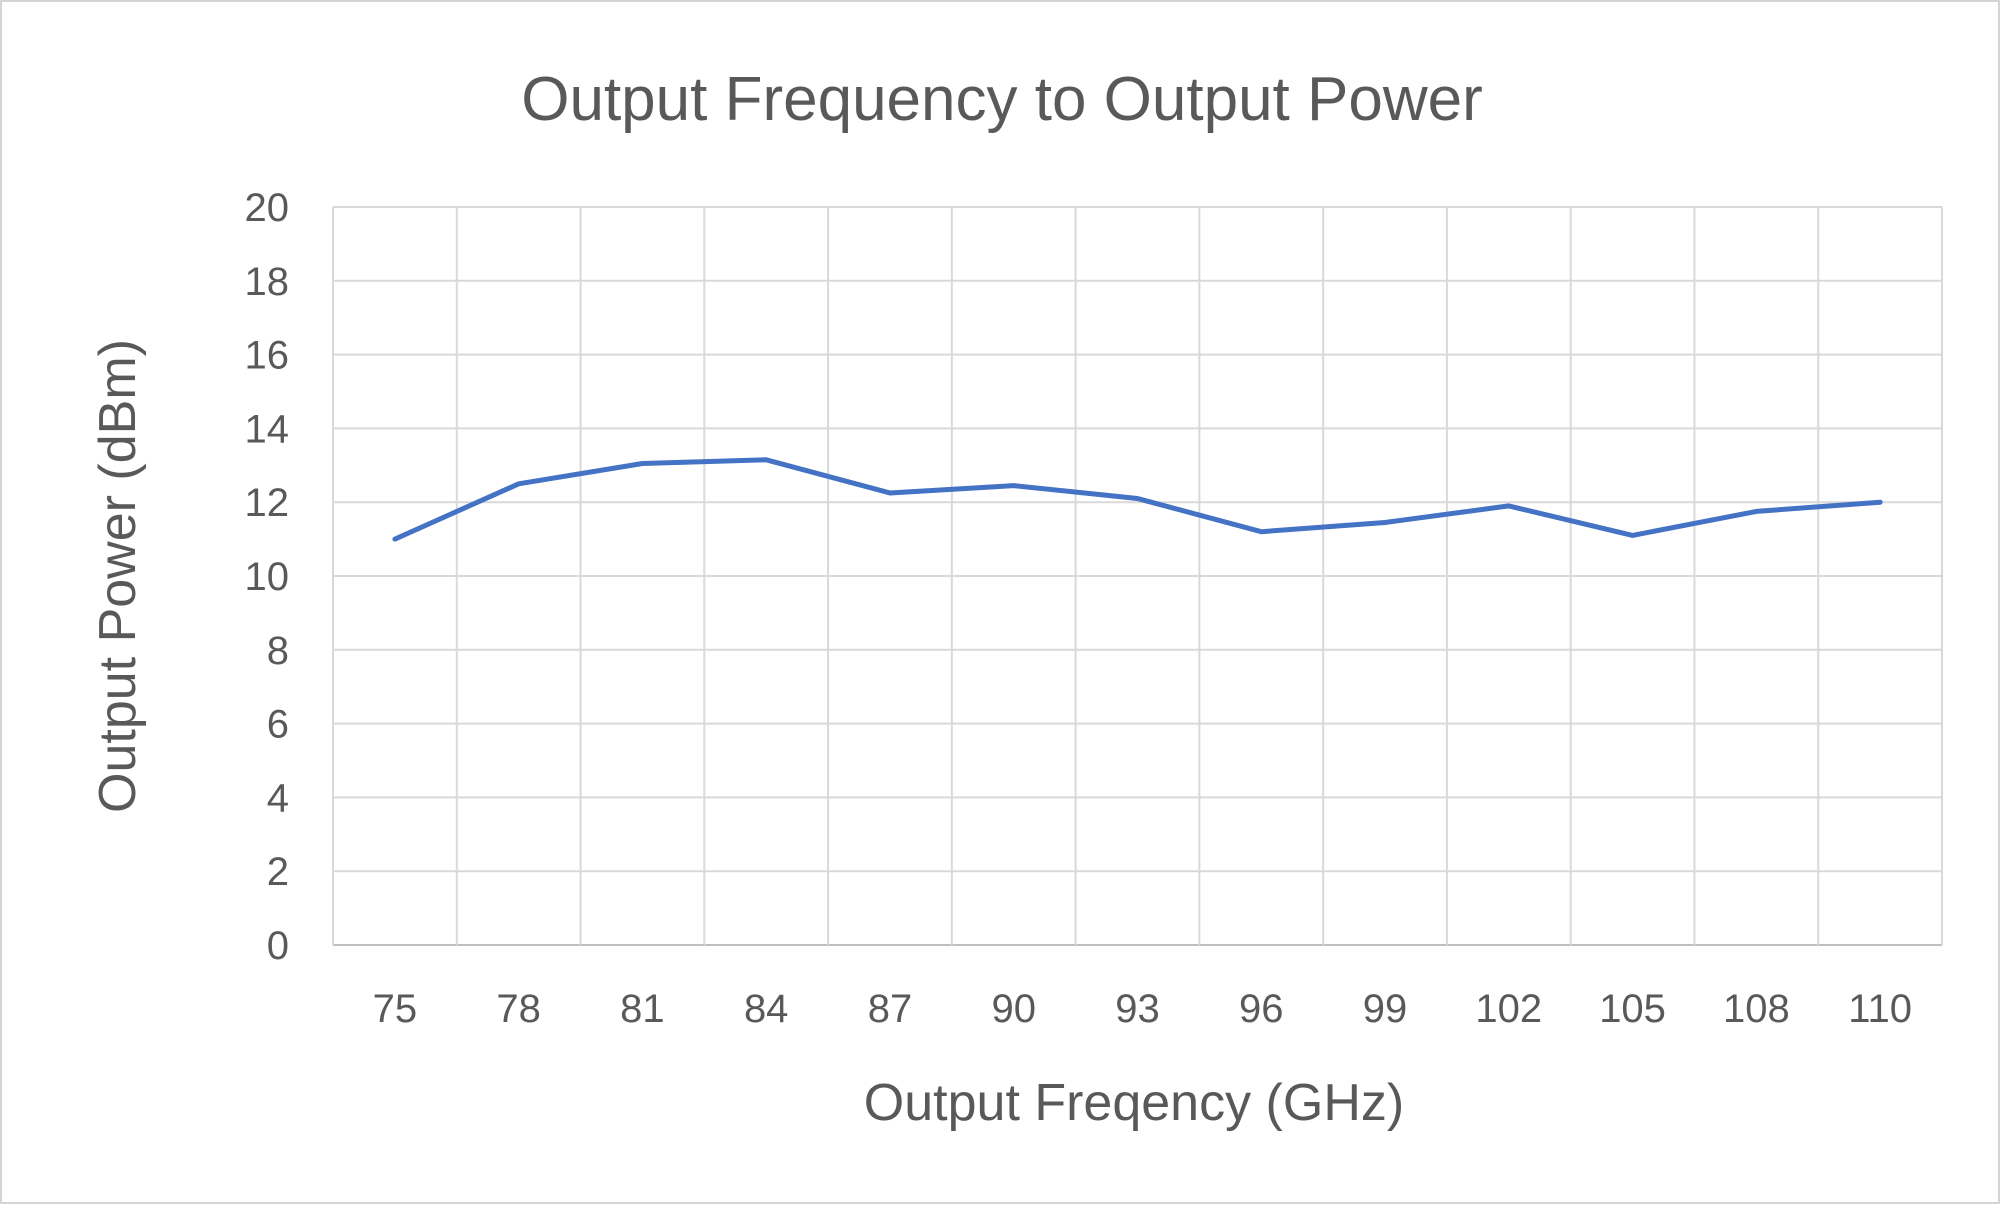  What do you see at coordinates (118, 576) in the screenshot?
I see `y-axis-title: Output Power (dBm)` at bounding box center [118, 576].